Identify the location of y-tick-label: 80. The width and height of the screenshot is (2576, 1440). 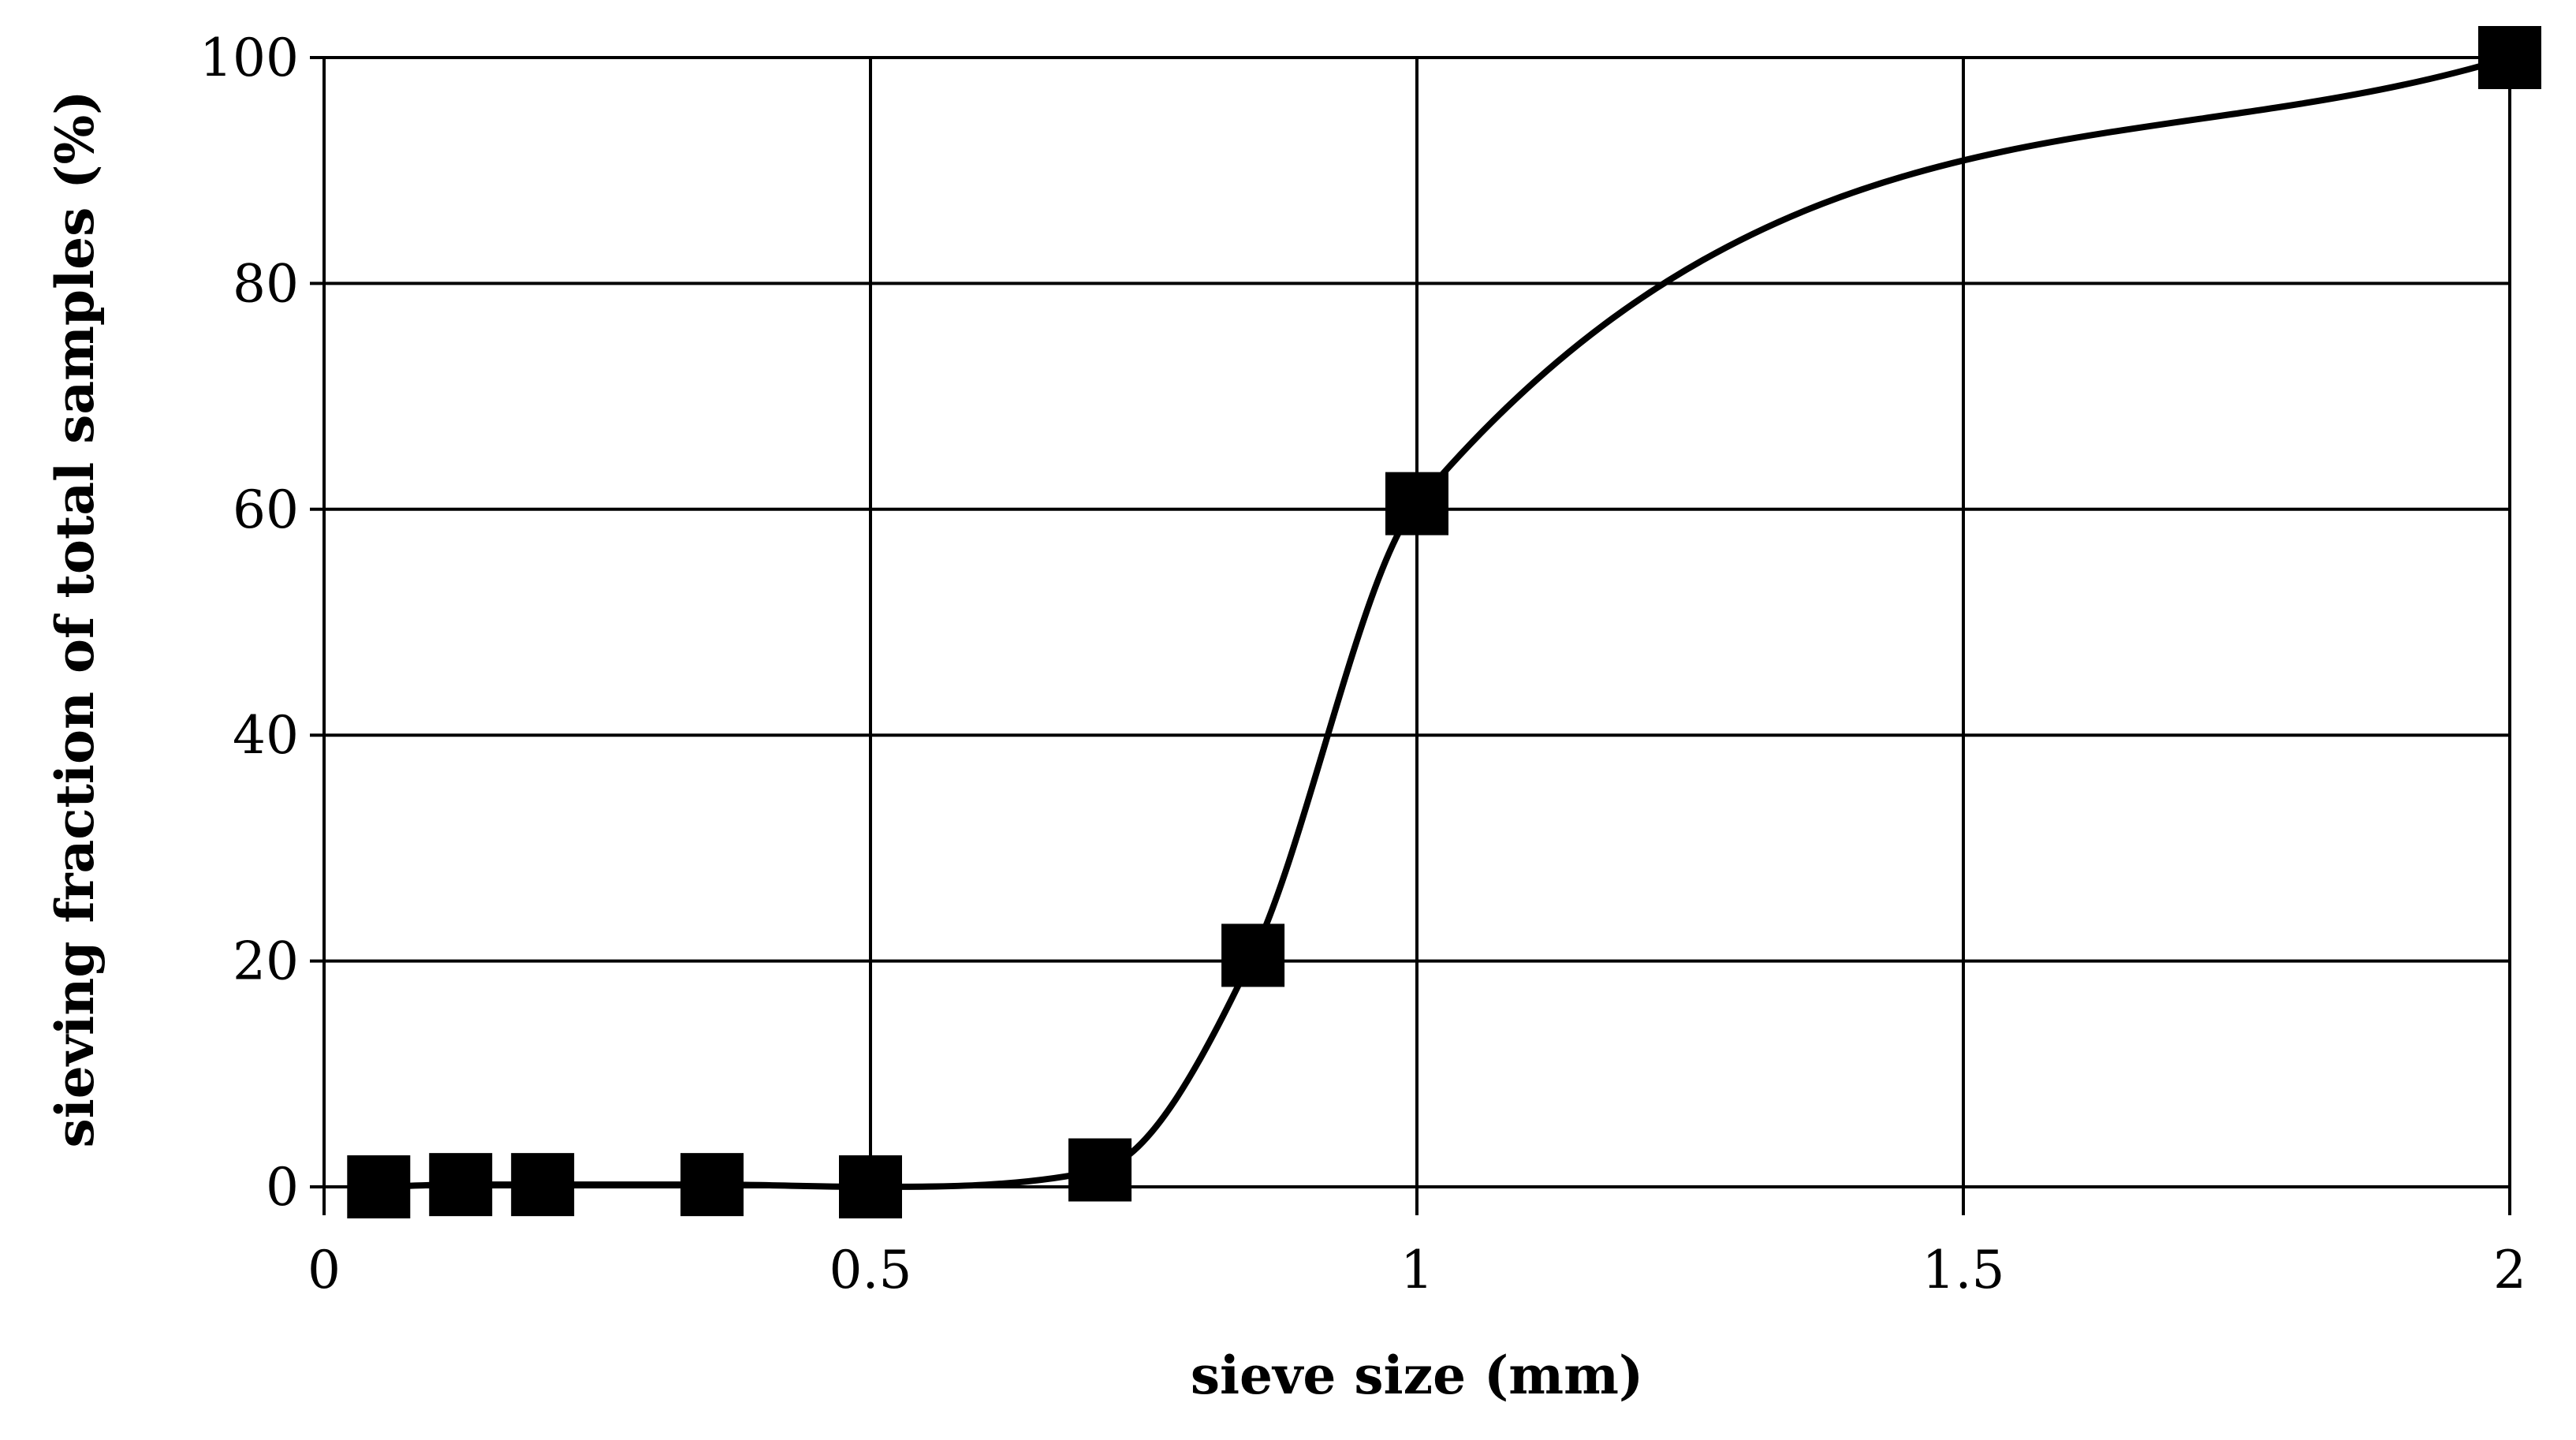
(266, 283).